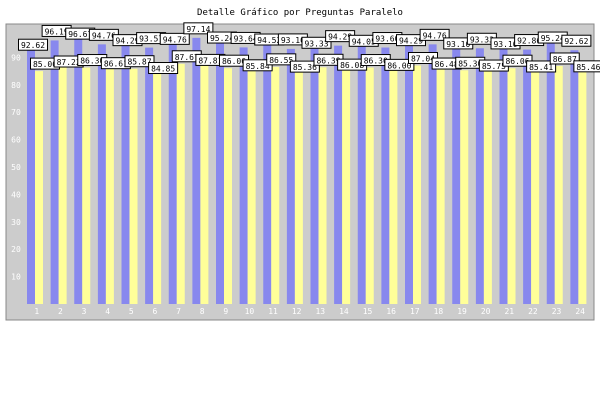 This screenshot has width=600, height=400. I want to click on data-label-series-2: 85.46, so click(588, 67).